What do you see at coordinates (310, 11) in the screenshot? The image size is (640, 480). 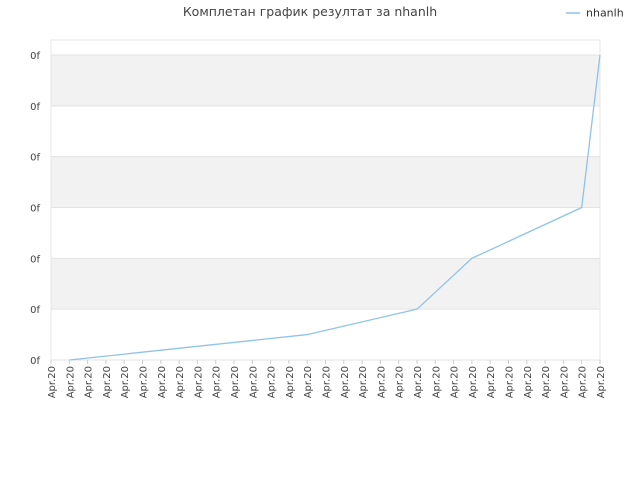 I see `chart-title: Комплетан график резултат за nhanlh` at bounding box center [310, 11].